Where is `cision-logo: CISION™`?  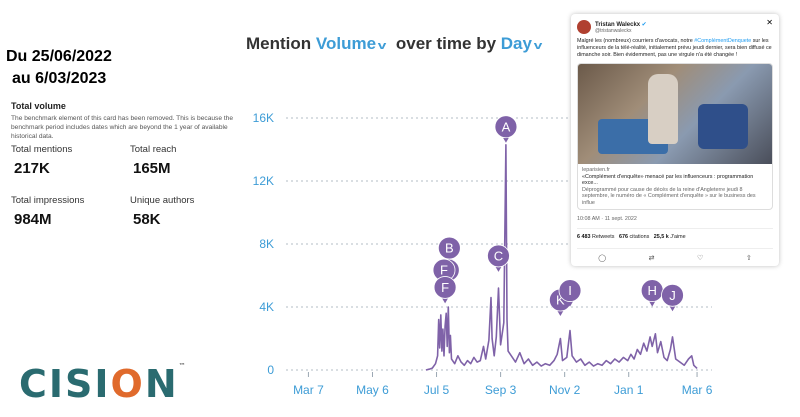 cision-logo: CISION™ is located at coordinates (102, 384).